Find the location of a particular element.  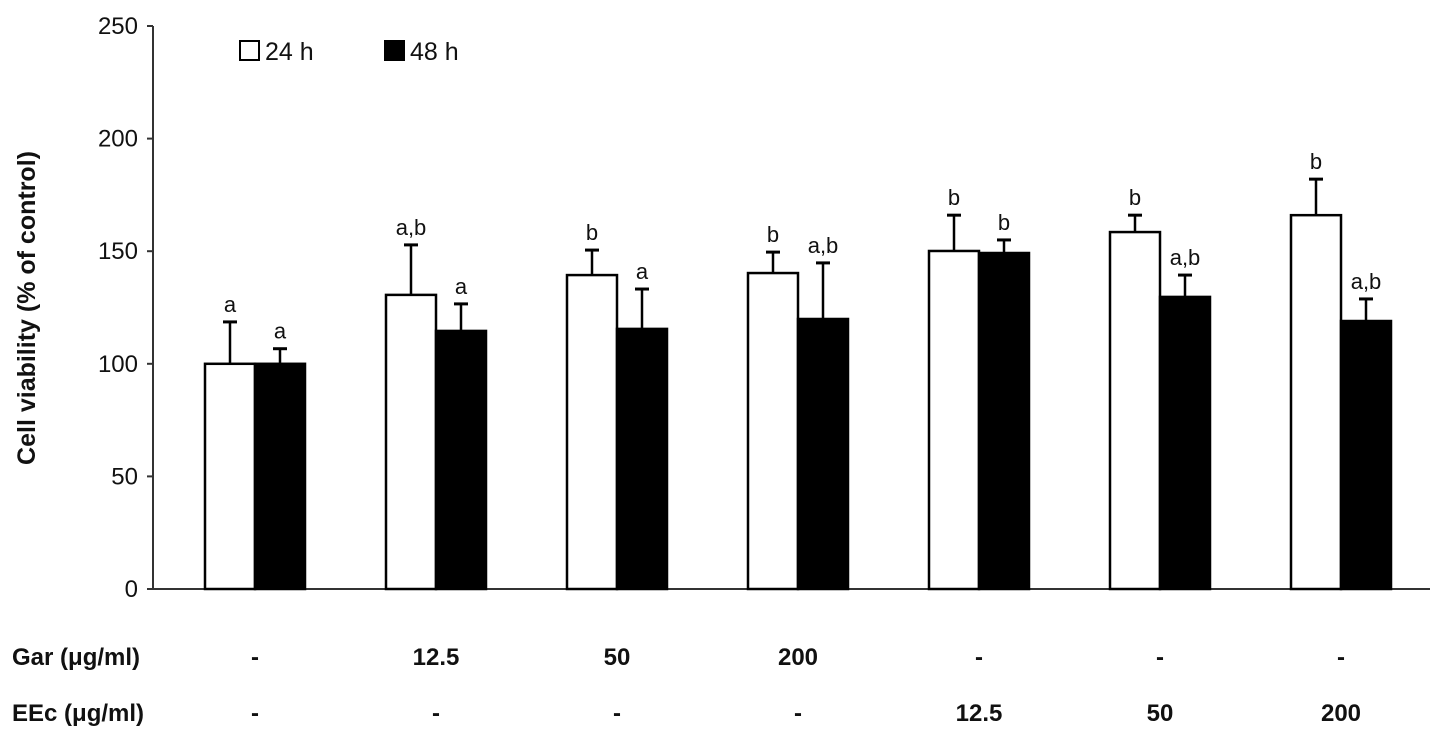

y-tick-label: 250 is located at coordinates (118, 26).